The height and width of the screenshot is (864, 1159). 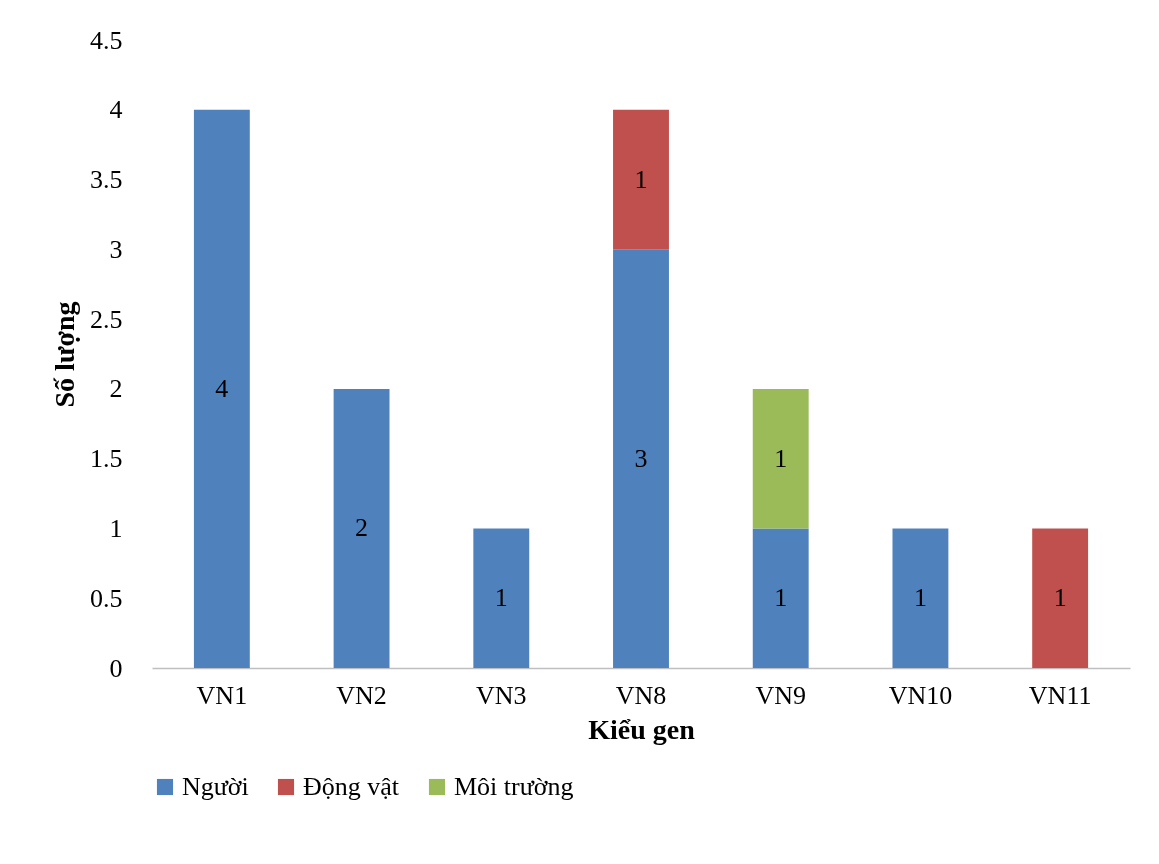 I want to click on x-tick-label: VN9, so click(x=780, y=695).